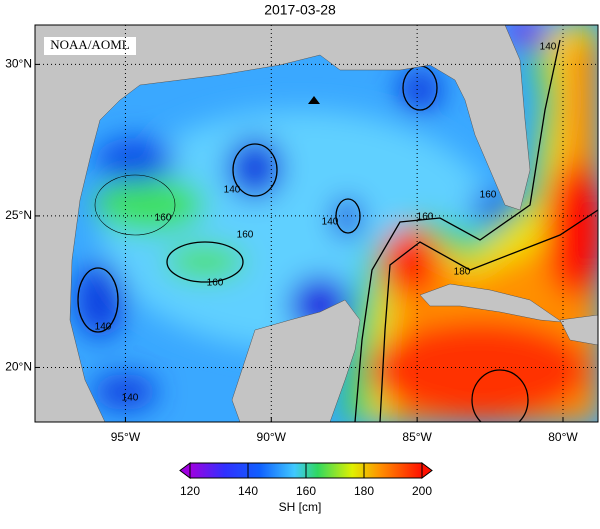 The width and height of the screenshot is (600, 529). I want to click on credit-box, so click(90, 46).